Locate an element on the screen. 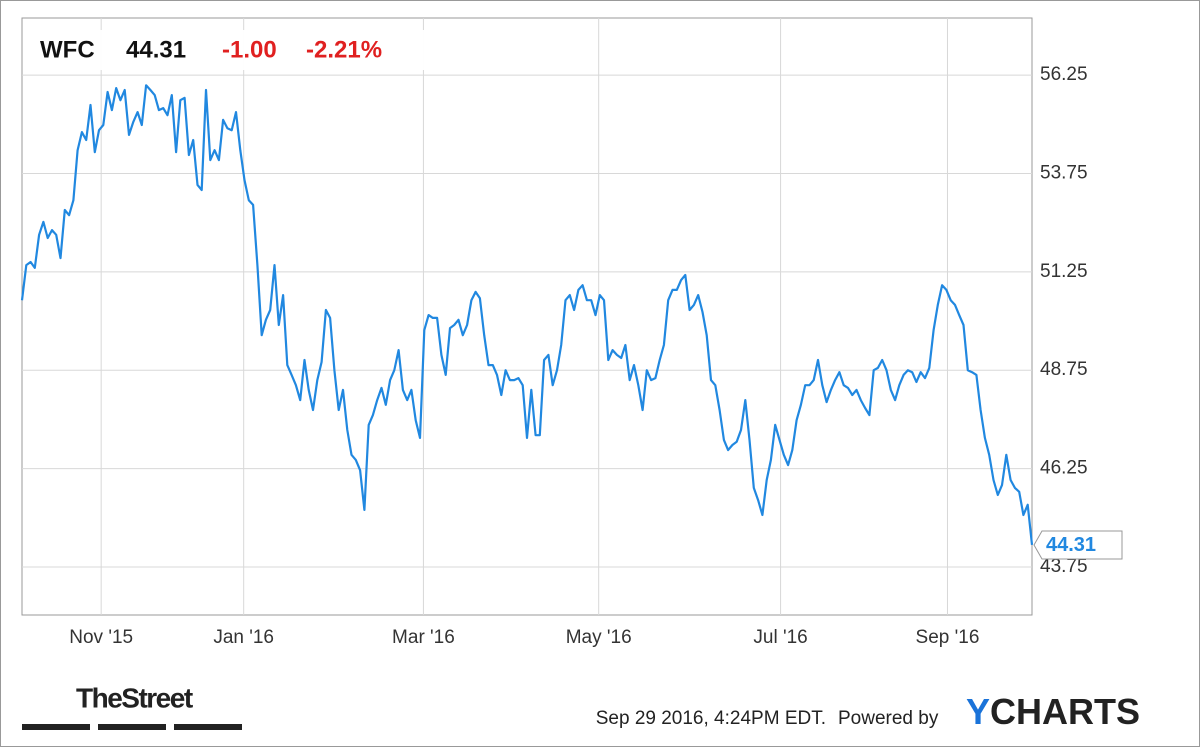 This screenshot has width=1200, height=747. x-tick-label: Jul '16 is located at coordinates (780, 637).